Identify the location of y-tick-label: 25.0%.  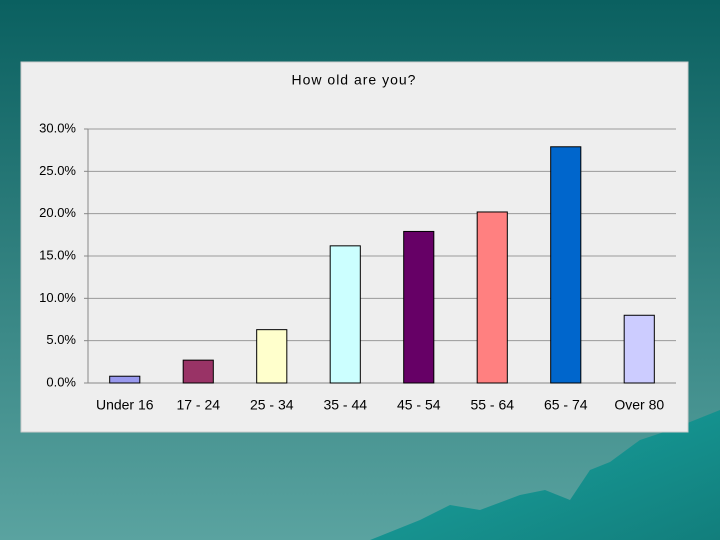
(57, 170).